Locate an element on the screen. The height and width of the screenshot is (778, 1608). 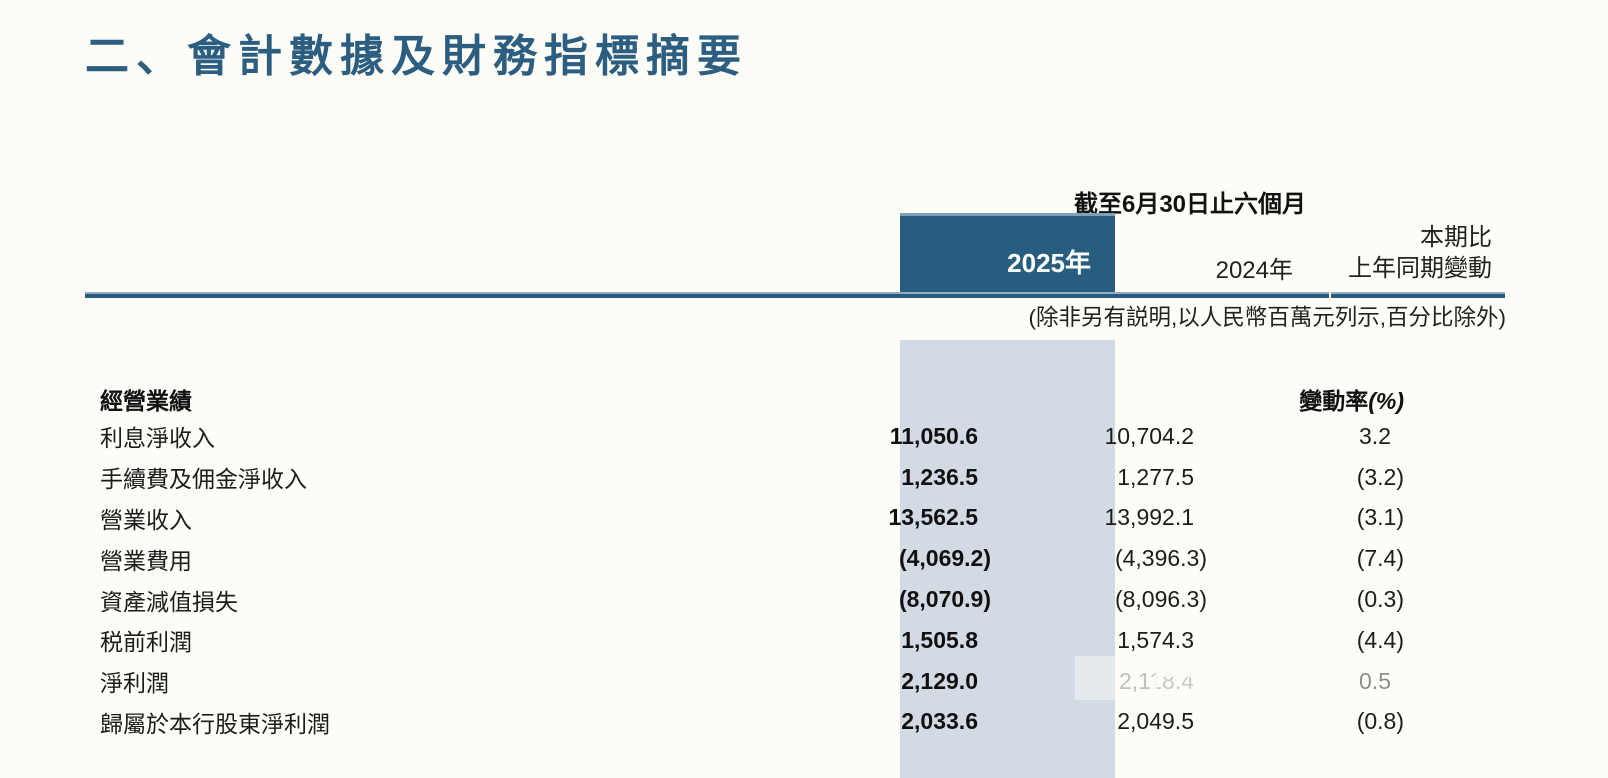
value-change: 0.5 is located at coordinates (1375, 680).